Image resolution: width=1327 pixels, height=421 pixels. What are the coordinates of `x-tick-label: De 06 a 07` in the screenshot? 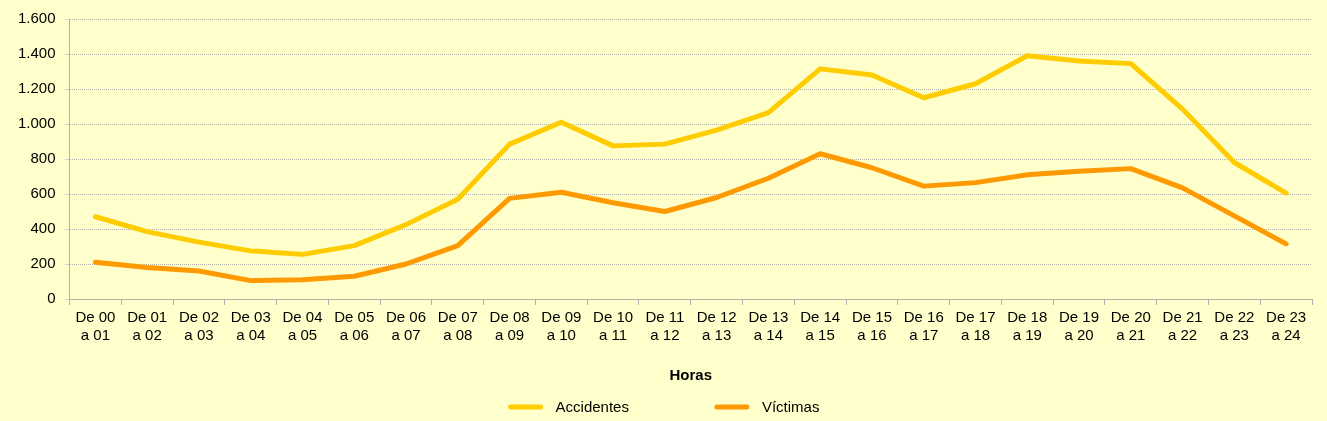 It's located at (406, 326).